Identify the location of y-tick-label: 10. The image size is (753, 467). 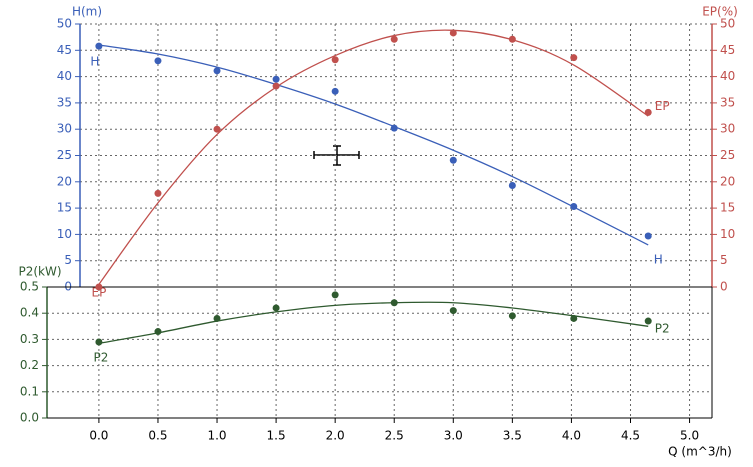
(64, 234).